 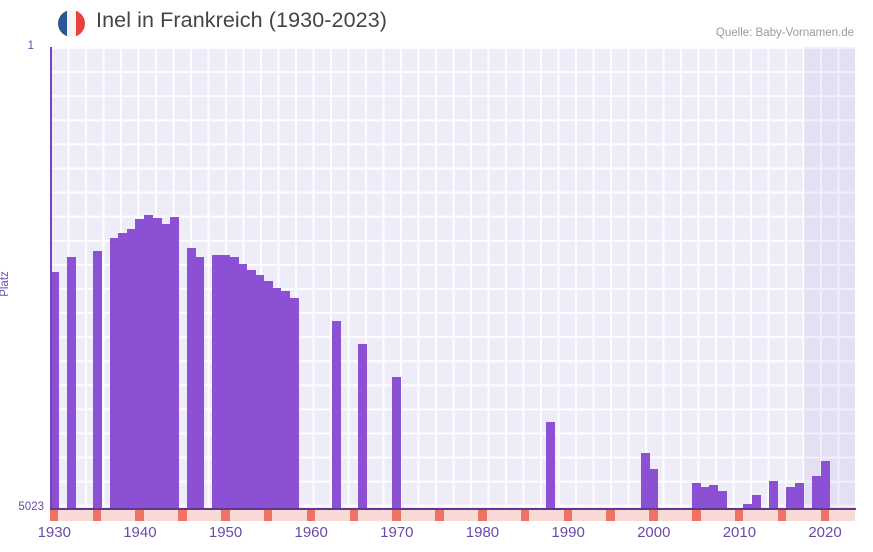 I want to click on x-tick-1952, so click(x=243, y=515).